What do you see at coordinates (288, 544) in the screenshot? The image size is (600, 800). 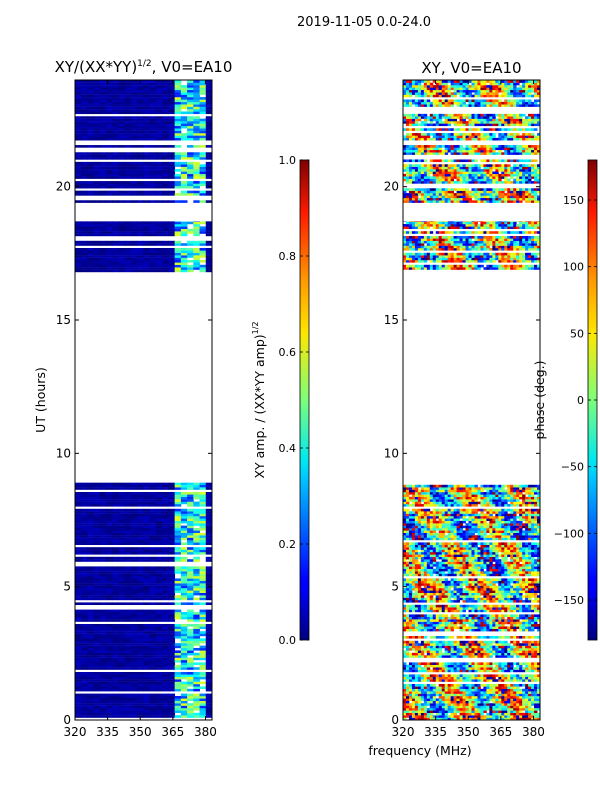 I see `colorbar-tick-label: 0.2` at bounding box center [288, 544].